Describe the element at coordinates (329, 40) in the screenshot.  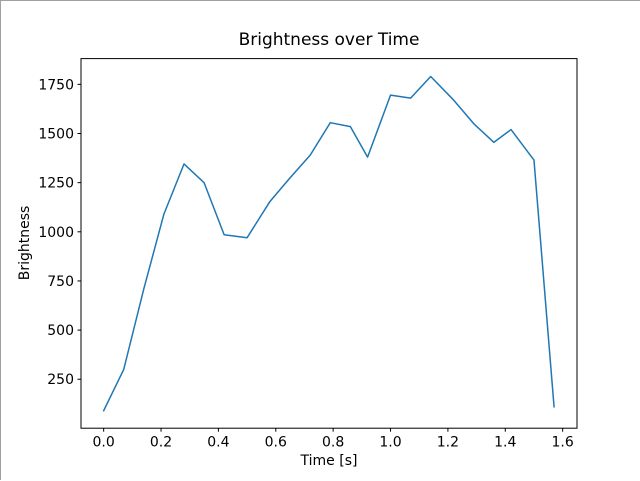
I see `chart-title: Brightness over Time` at that location.